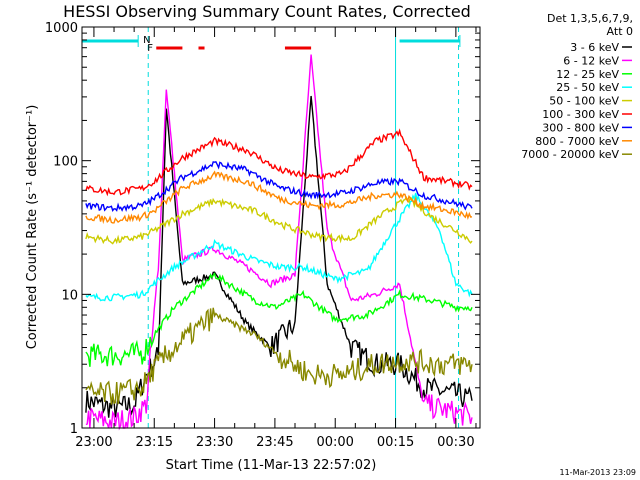 This screenshot has height=480, width=640. Describe the element at coordinates (93, 442) in the screenshot. I see `x-tick-label: 23:00` at that location.